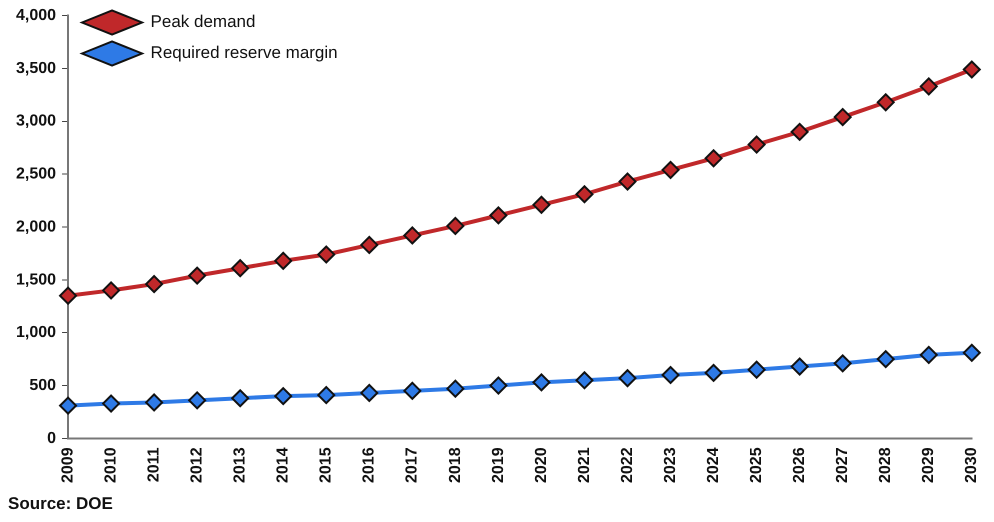 The width and height of the screenshot is (994, 522). Describe the element at coordinates (42, 385) in the screenshot. I see `y-tick-label: 500` at that location.